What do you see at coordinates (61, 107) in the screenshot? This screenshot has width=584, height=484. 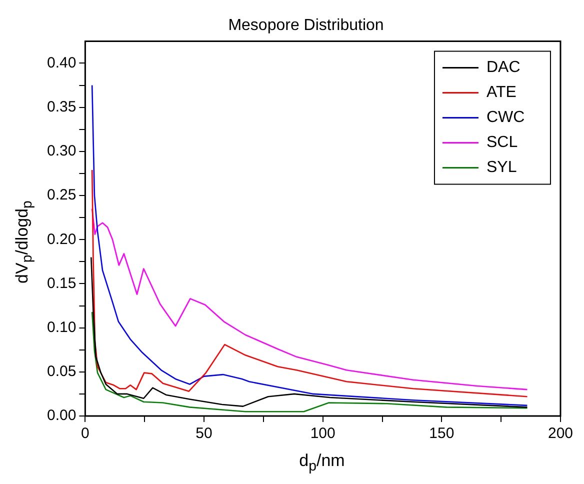 I see `y-tick-label: 0.35` at bounding box center [61, 107].